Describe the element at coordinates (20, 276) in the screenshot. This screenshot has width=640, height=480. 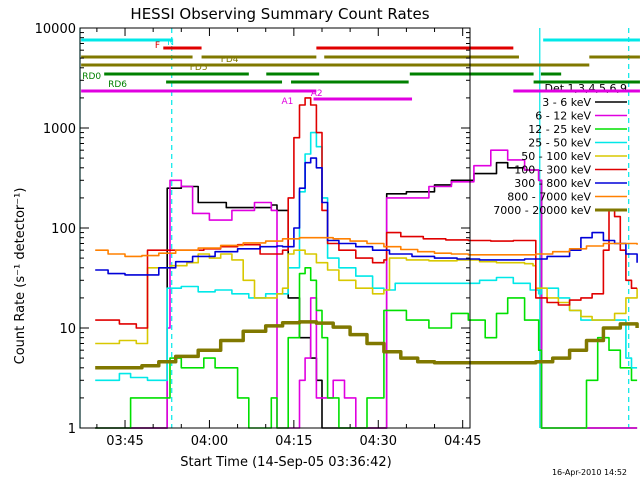
I see `y-axis-label: Count Rate (s⁻¹ detector⁻¹)` at that location.